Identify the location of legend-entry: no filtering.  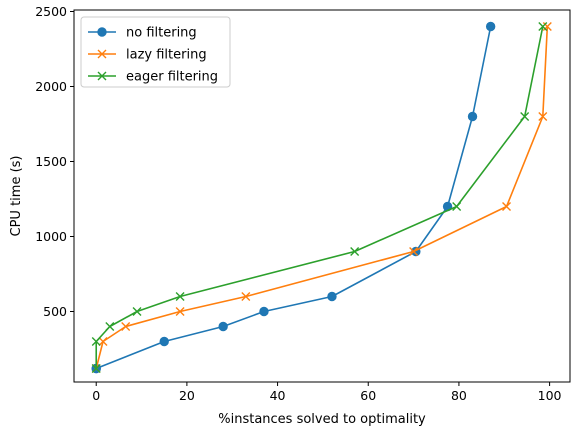
(142, 33).